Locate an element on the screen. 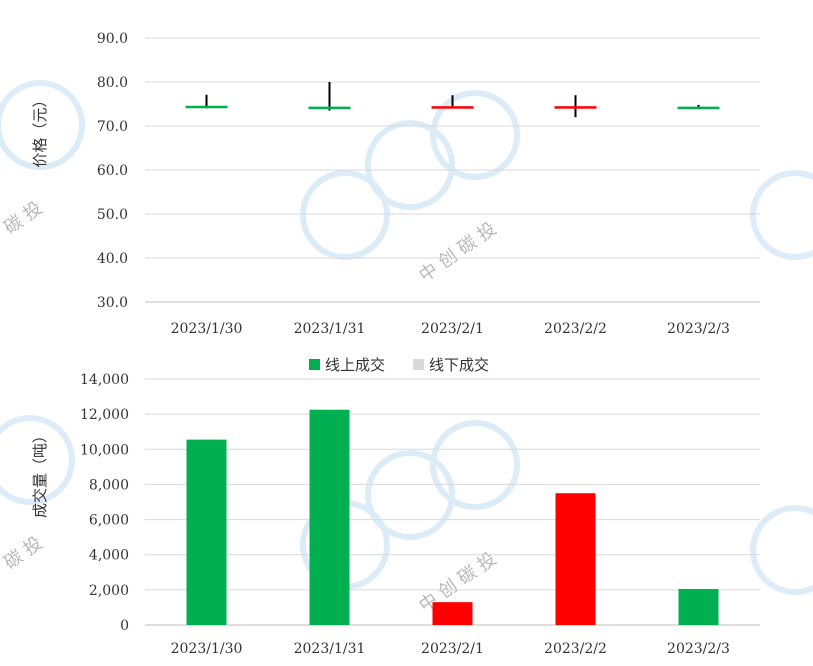  volume-x-tick: 2023/2/3 is located at coordinates (698, 649).